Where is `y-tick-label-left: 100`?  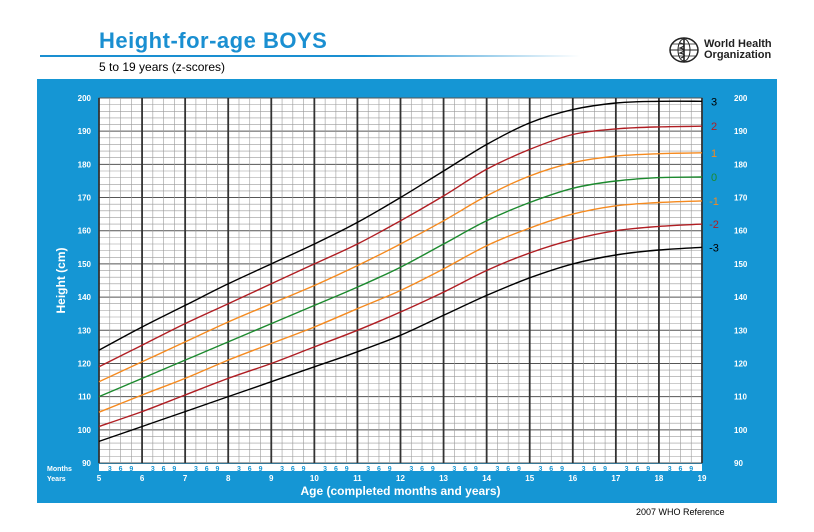
y-tick-label-left: 100 is located at coordinates (85, 430).